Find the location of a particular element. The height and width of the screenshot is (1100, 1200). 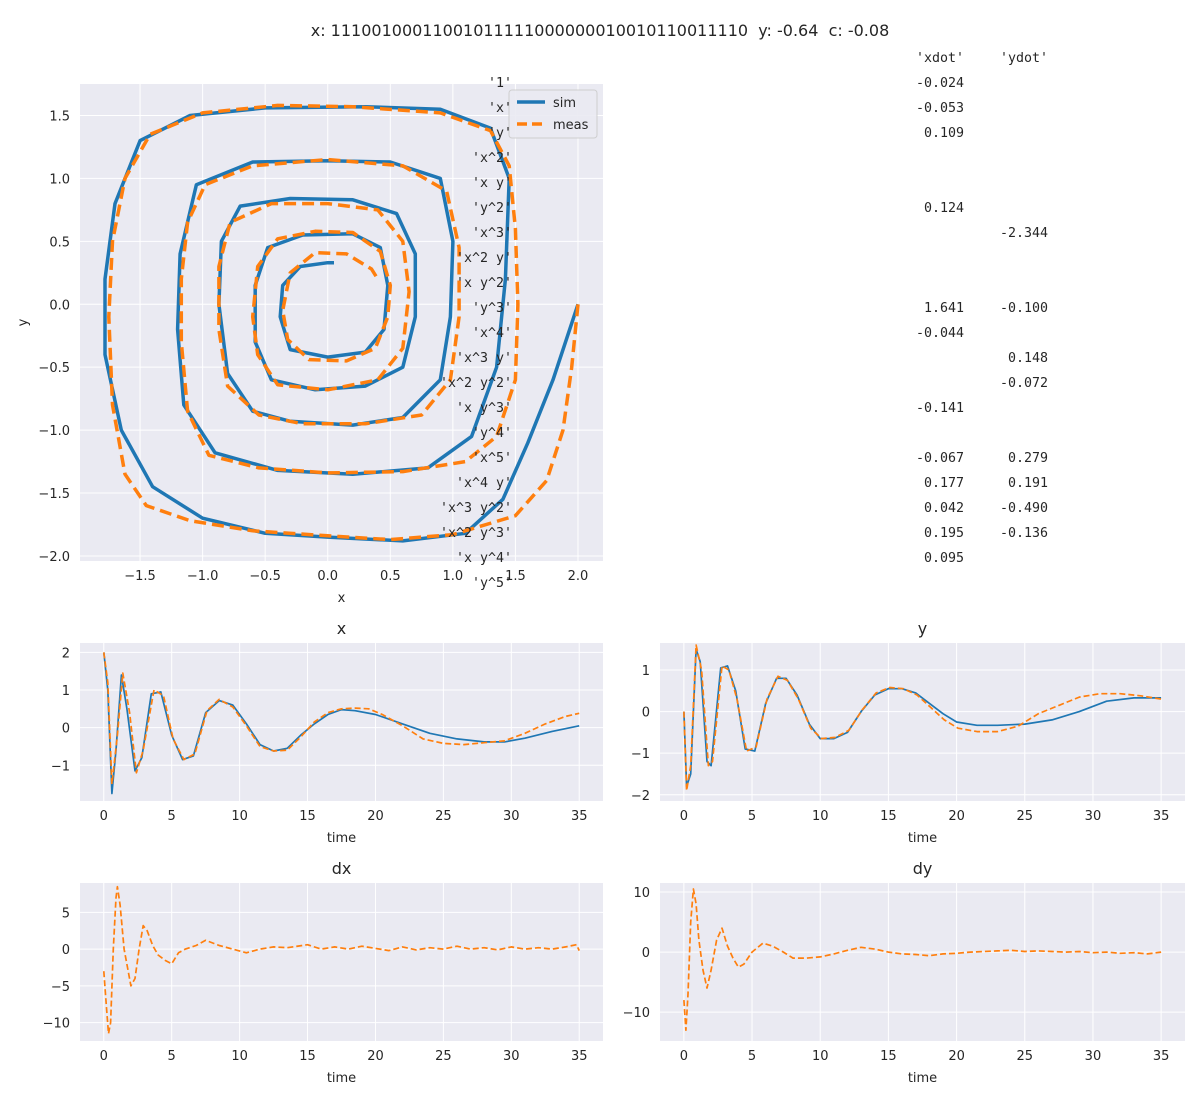

coef-term: 'x^4' is located at coordinates (492, 333).